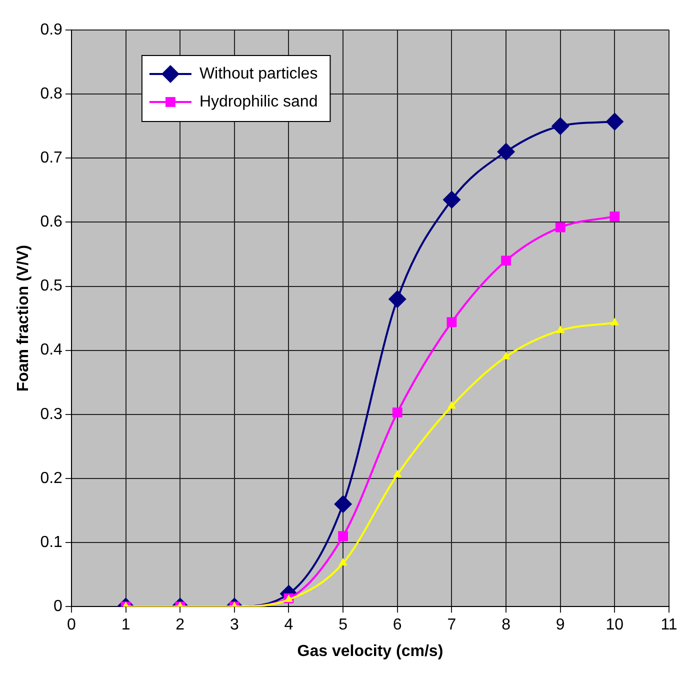  I want to click on x-tick-label: 4, so click(289, 625).